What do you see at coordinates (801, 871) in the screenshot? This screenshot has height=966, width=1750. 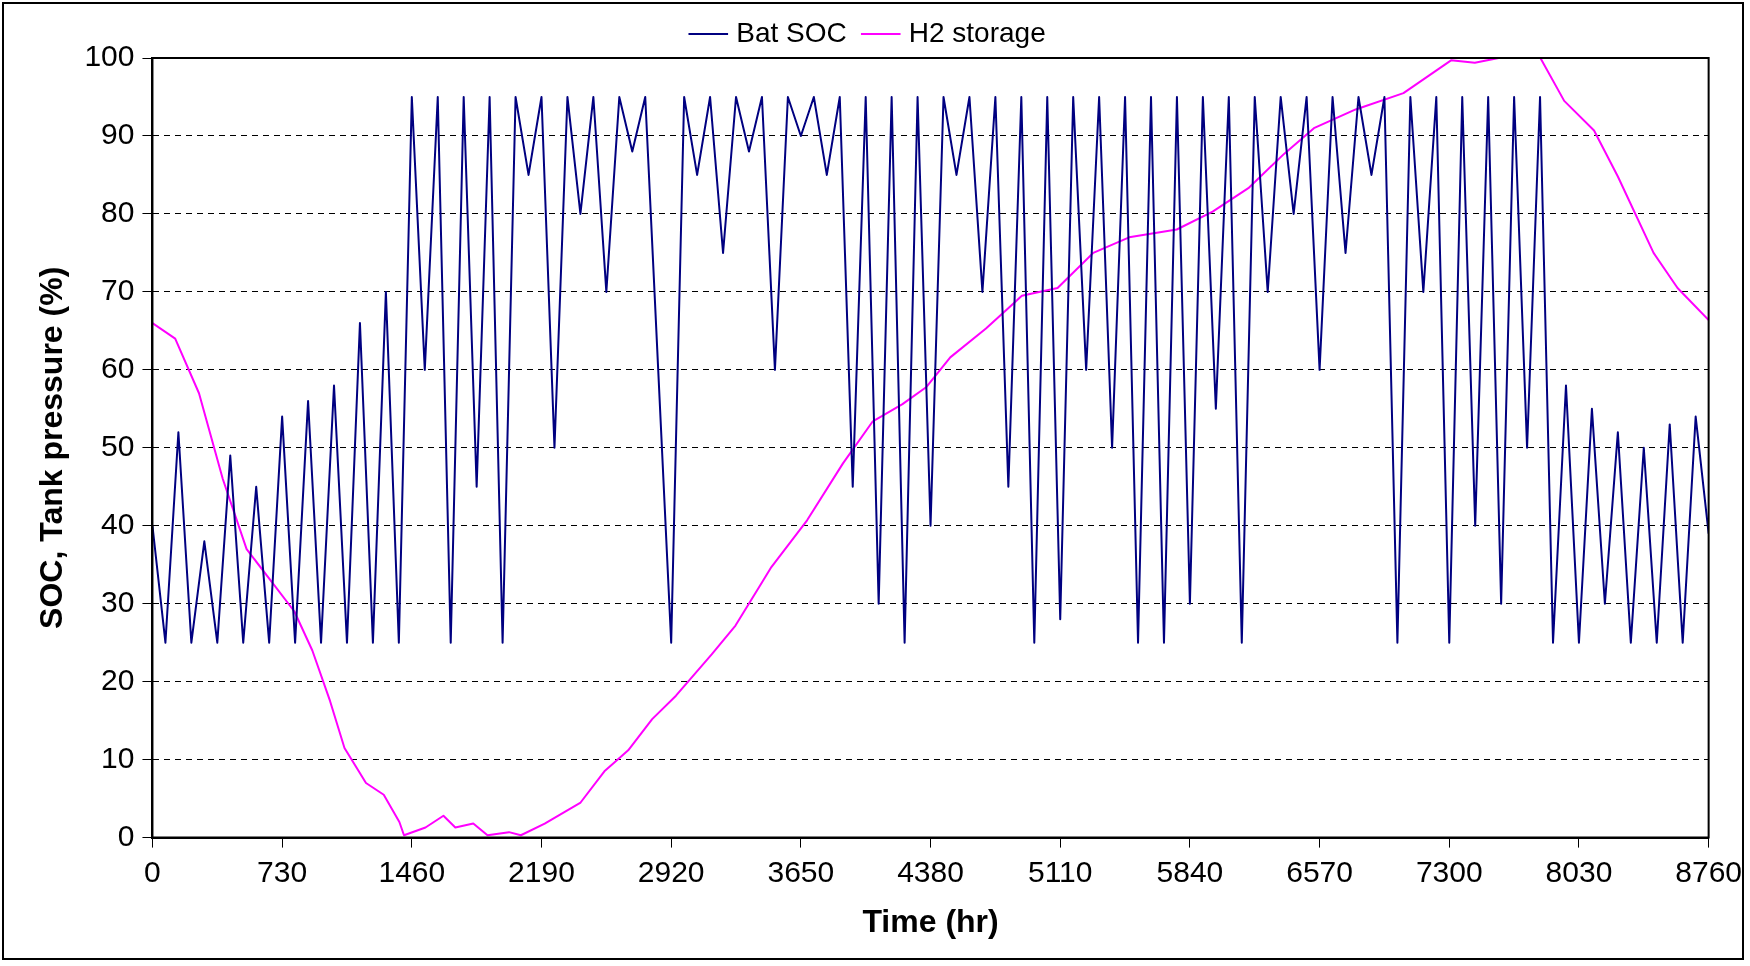 I see `x-tick-label: 3650` at bounding box center [801, 871].